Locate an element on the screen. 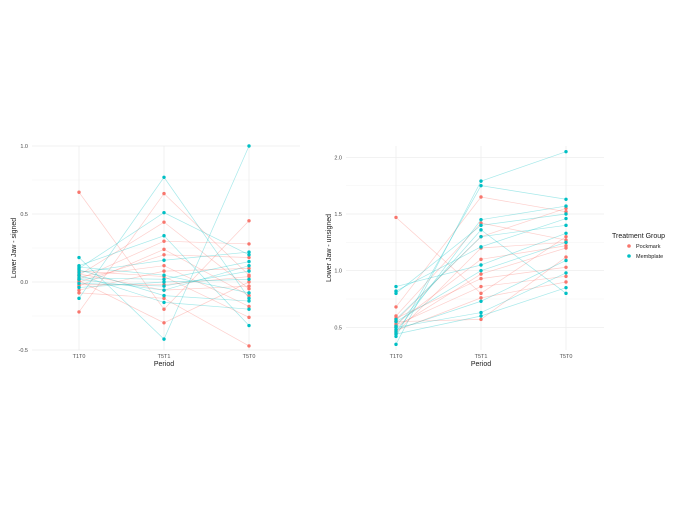 Image resolution: width=685 pixels, height=513 pixels. legend: Treatment Group Pockmark Membplate is located at coordinates (638, 246).